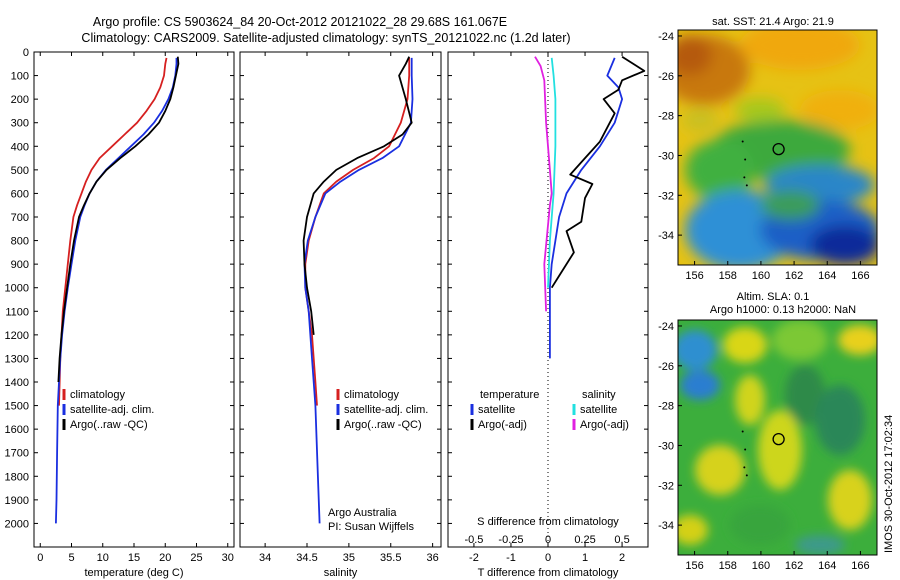 Image resolution: width=900 pixels, height=580 pixels. I want to click on x-tick-label: 25, so click(196, 558).